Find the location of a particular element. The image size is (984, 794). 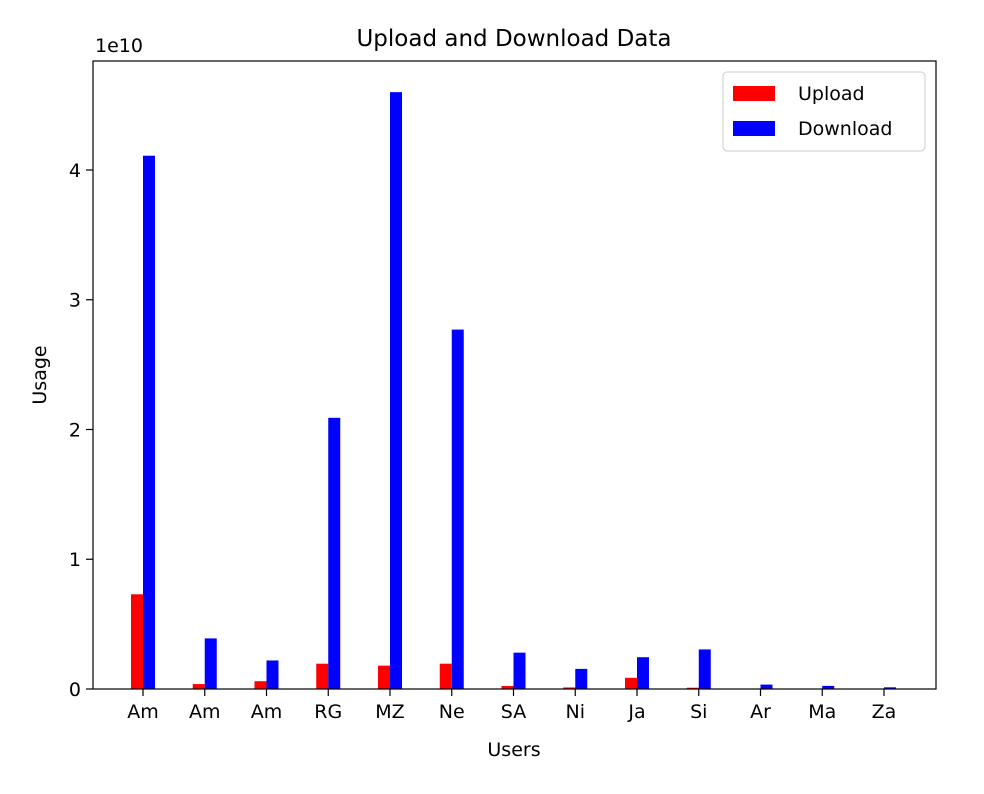

x-tick-label: Ma is located at coordinates (822, 712).